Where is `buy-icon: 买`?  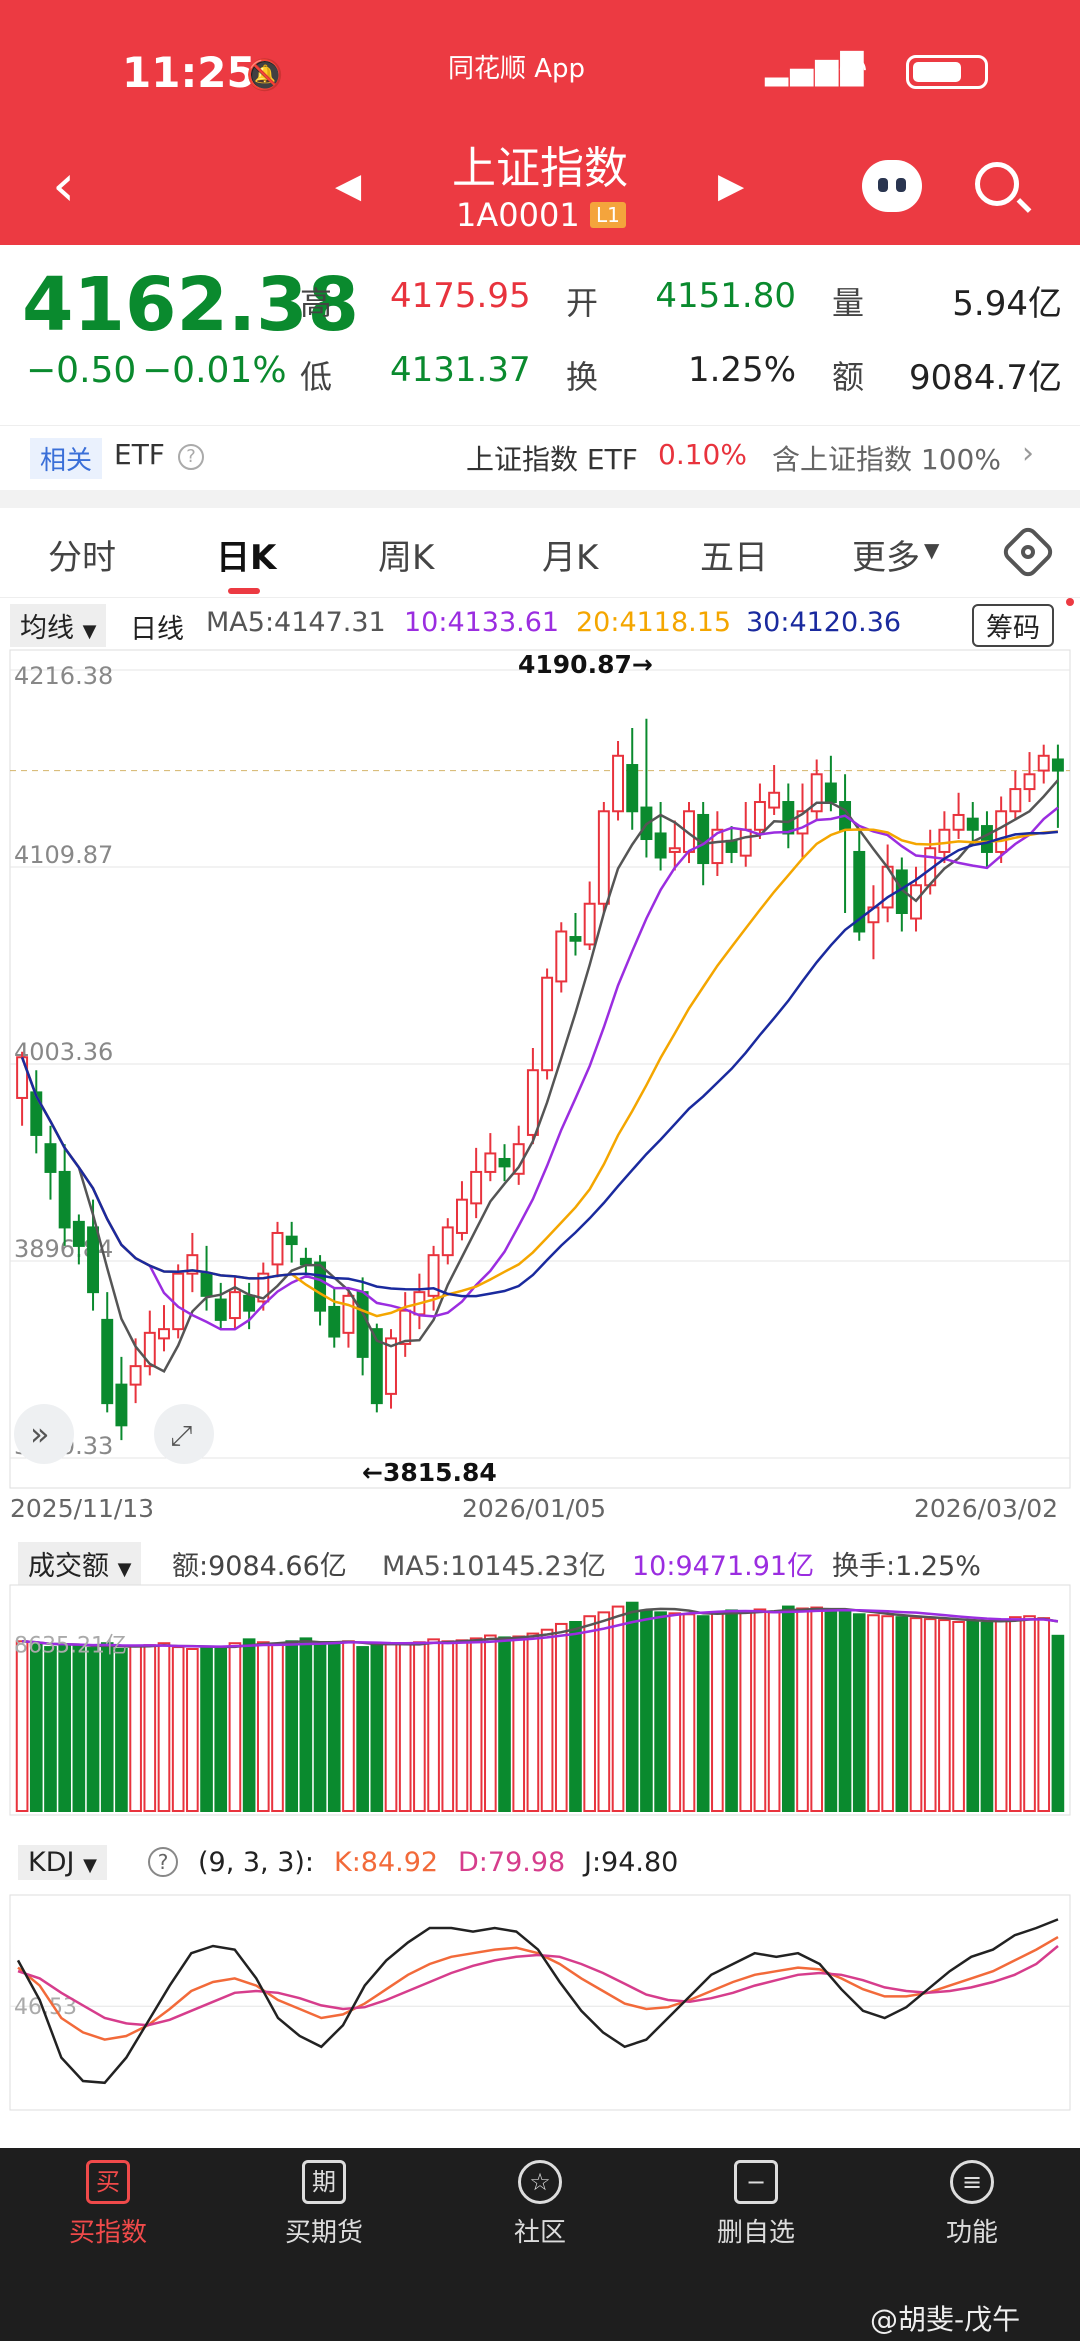 buy-icon: 买 is located at coordinates (108, 2182).